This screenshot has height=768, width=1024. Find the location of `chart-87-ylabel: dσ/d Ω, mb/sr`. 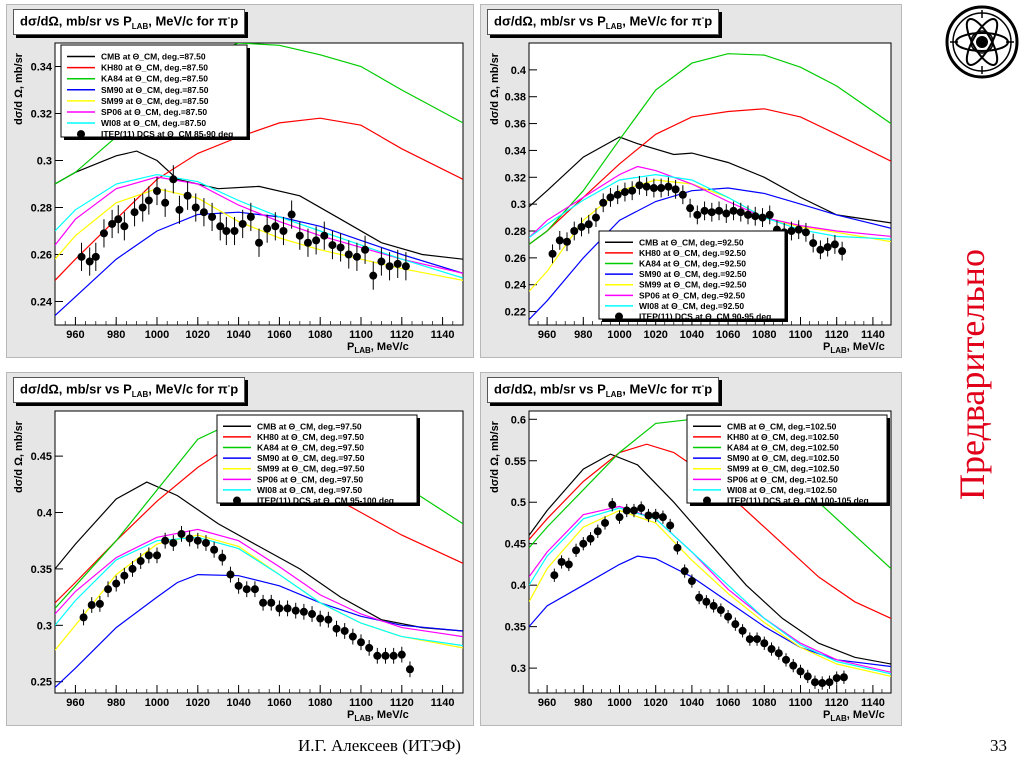

chart-87-ylabel: dσ/d Ω, mb/sr is located at coordinates (19, 89).